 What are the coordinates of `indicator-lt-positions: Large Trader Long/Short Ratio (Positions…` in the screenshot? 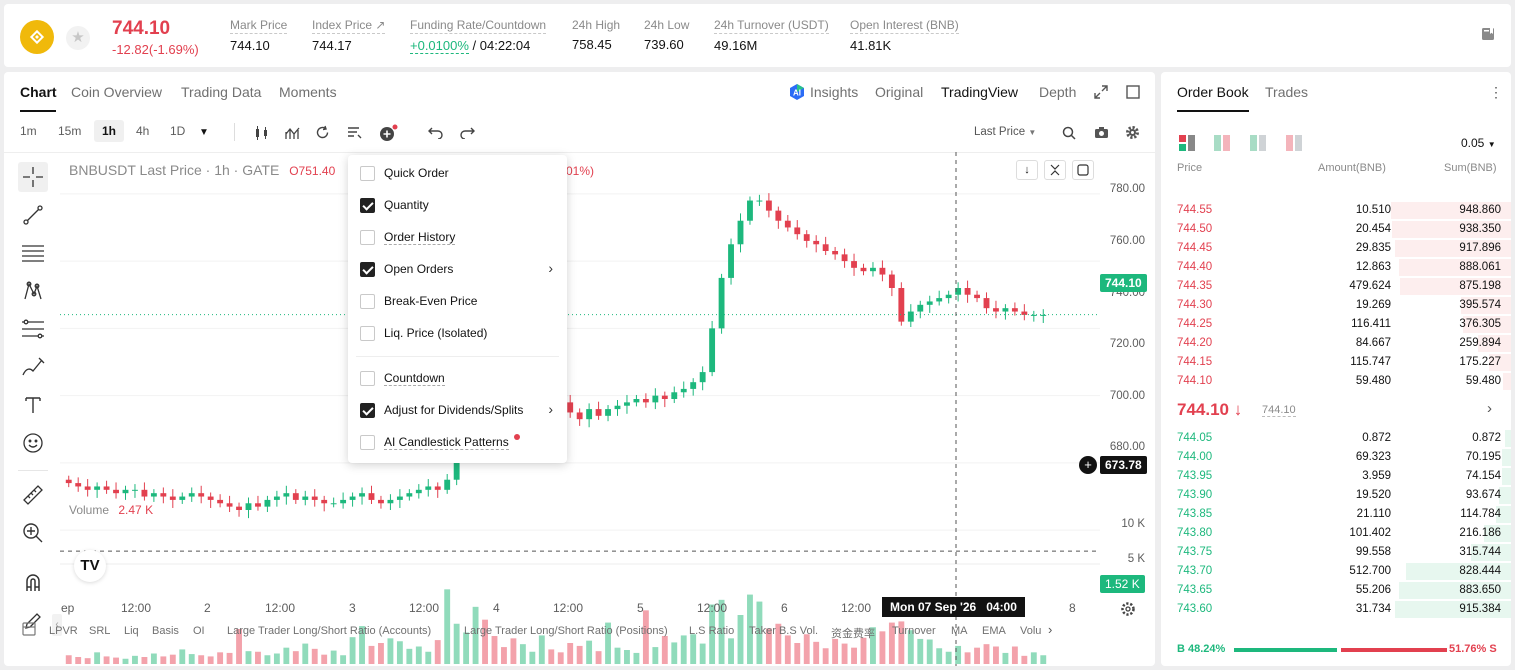 It's located at (566, 631).